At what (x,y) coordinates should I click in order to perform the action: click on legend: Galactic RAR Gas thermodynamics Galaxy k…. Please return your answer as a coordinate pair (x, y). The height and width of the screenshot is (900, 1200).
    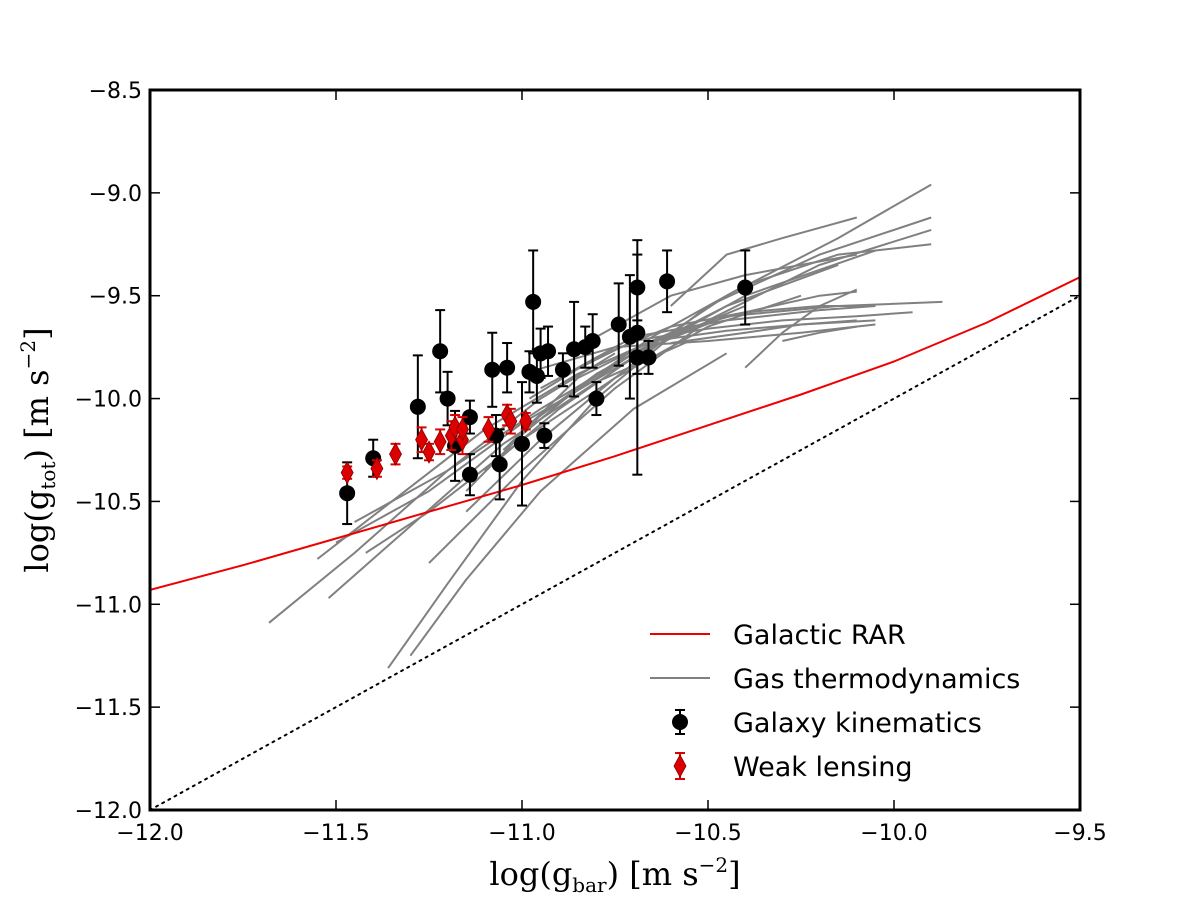
    Looking at the image, I should click on (835, 701).